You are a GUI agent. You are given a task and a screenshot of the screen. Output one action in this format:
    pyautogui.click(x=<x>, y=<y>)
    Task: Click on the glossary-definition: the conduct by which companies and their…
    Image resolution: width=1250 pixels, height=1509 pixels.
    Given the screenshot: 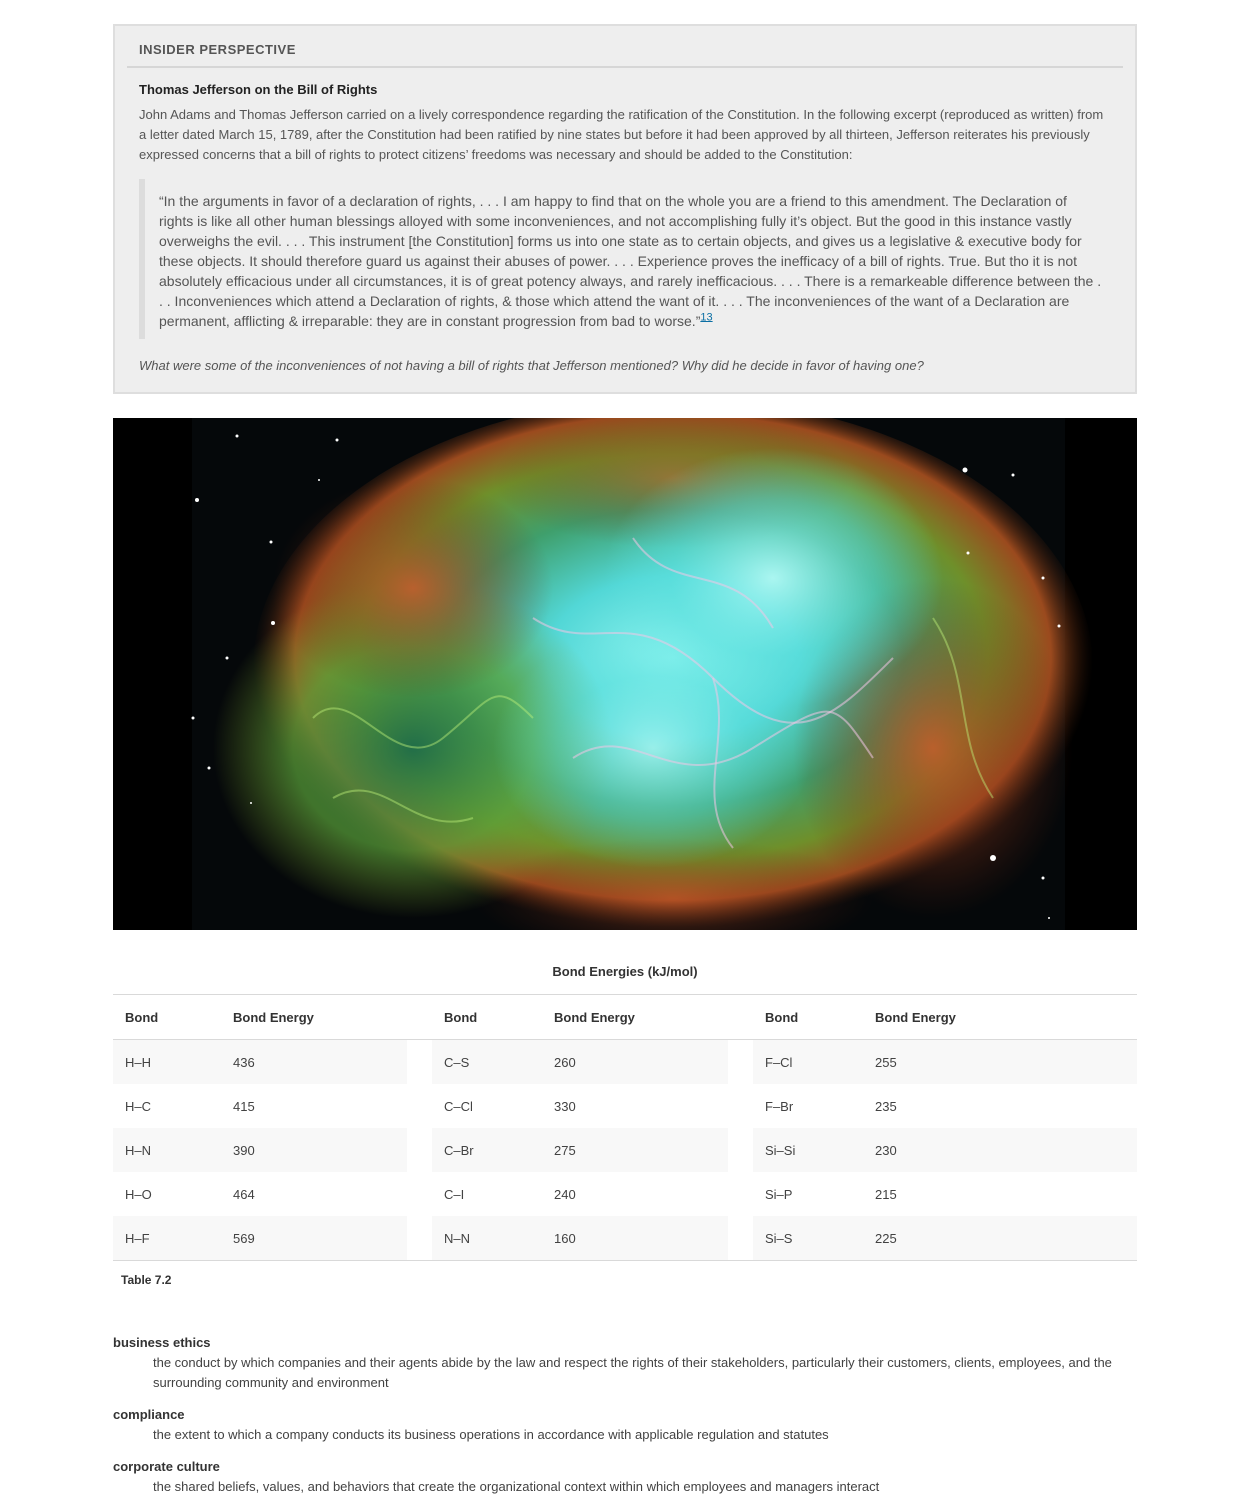 What is the action you would take?
    pyautogui.click(x=632, y=1372)
    